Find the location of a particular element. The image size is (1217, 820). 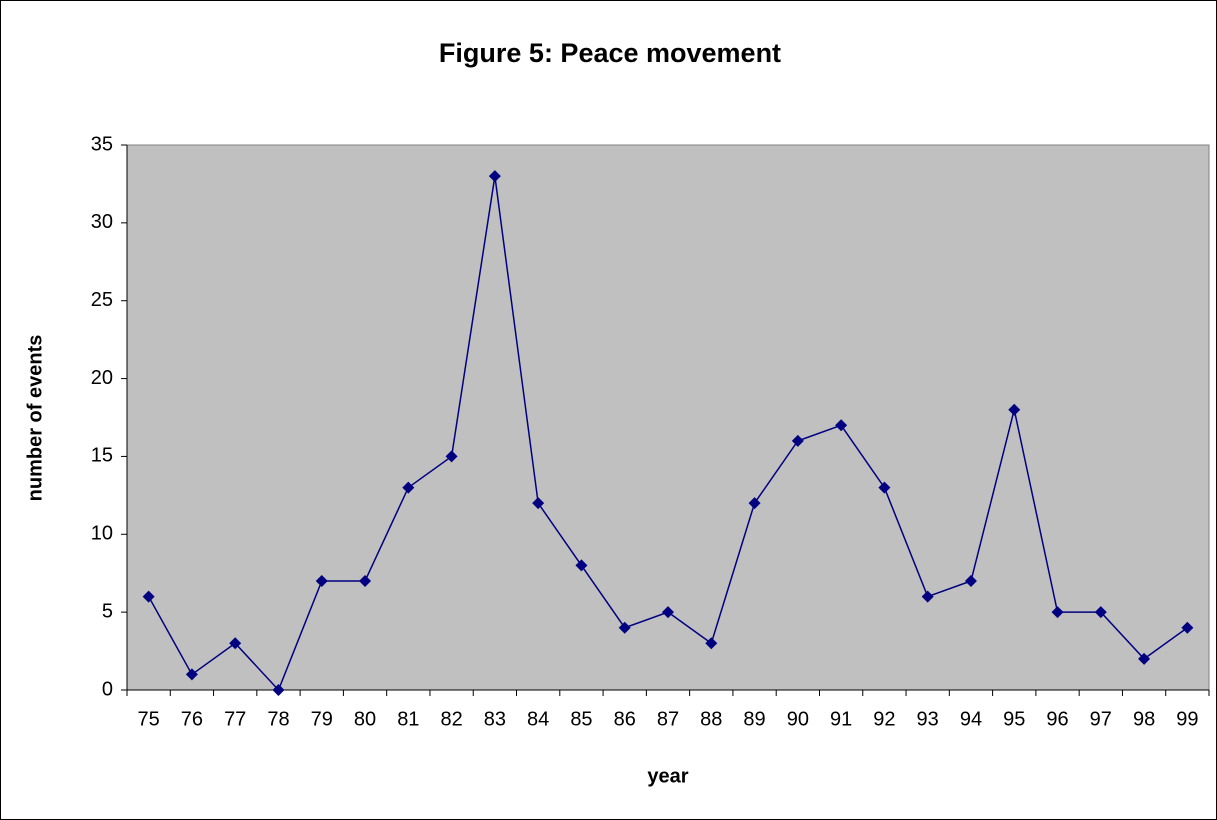

x-tick-label: 76 is located at coordinates (192, 719).